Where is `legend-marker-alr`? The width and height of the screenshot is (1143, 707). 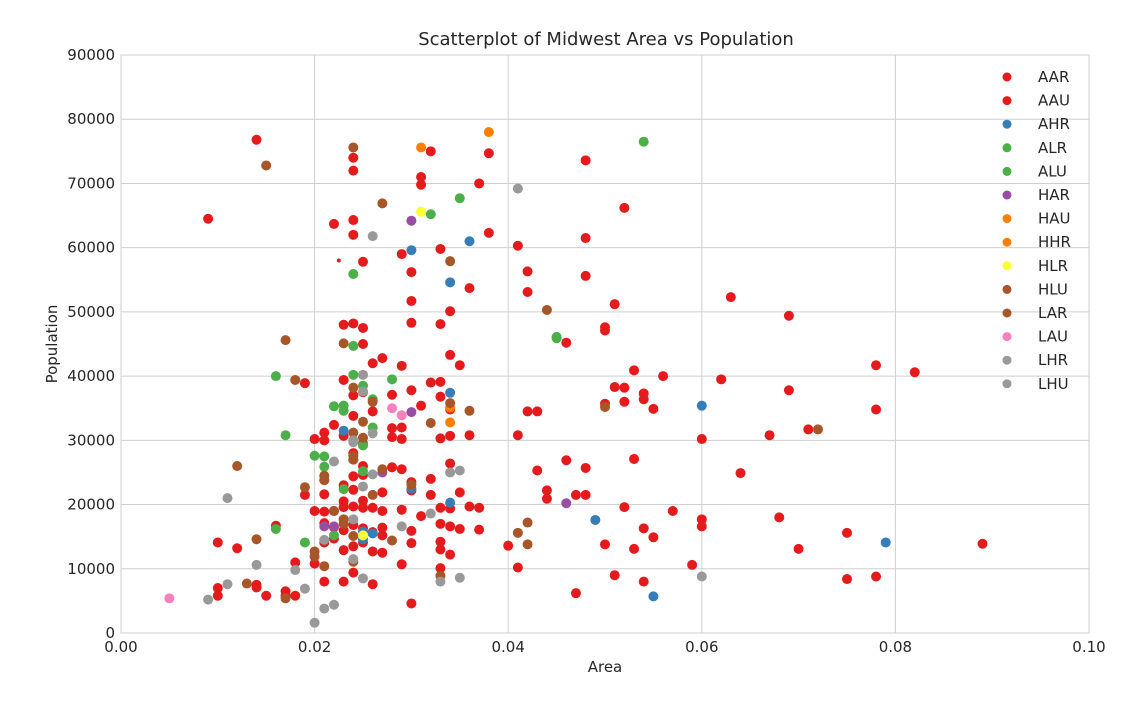 legend-marker-alr is located at coordinates (1007, 148).